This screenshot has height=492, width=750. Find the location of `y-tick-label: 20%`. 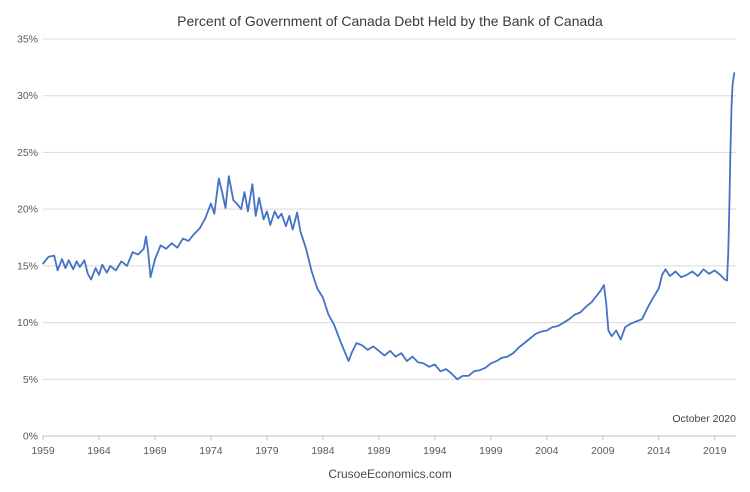

y-tick-label: 20% is located at coordinates (27, 210).